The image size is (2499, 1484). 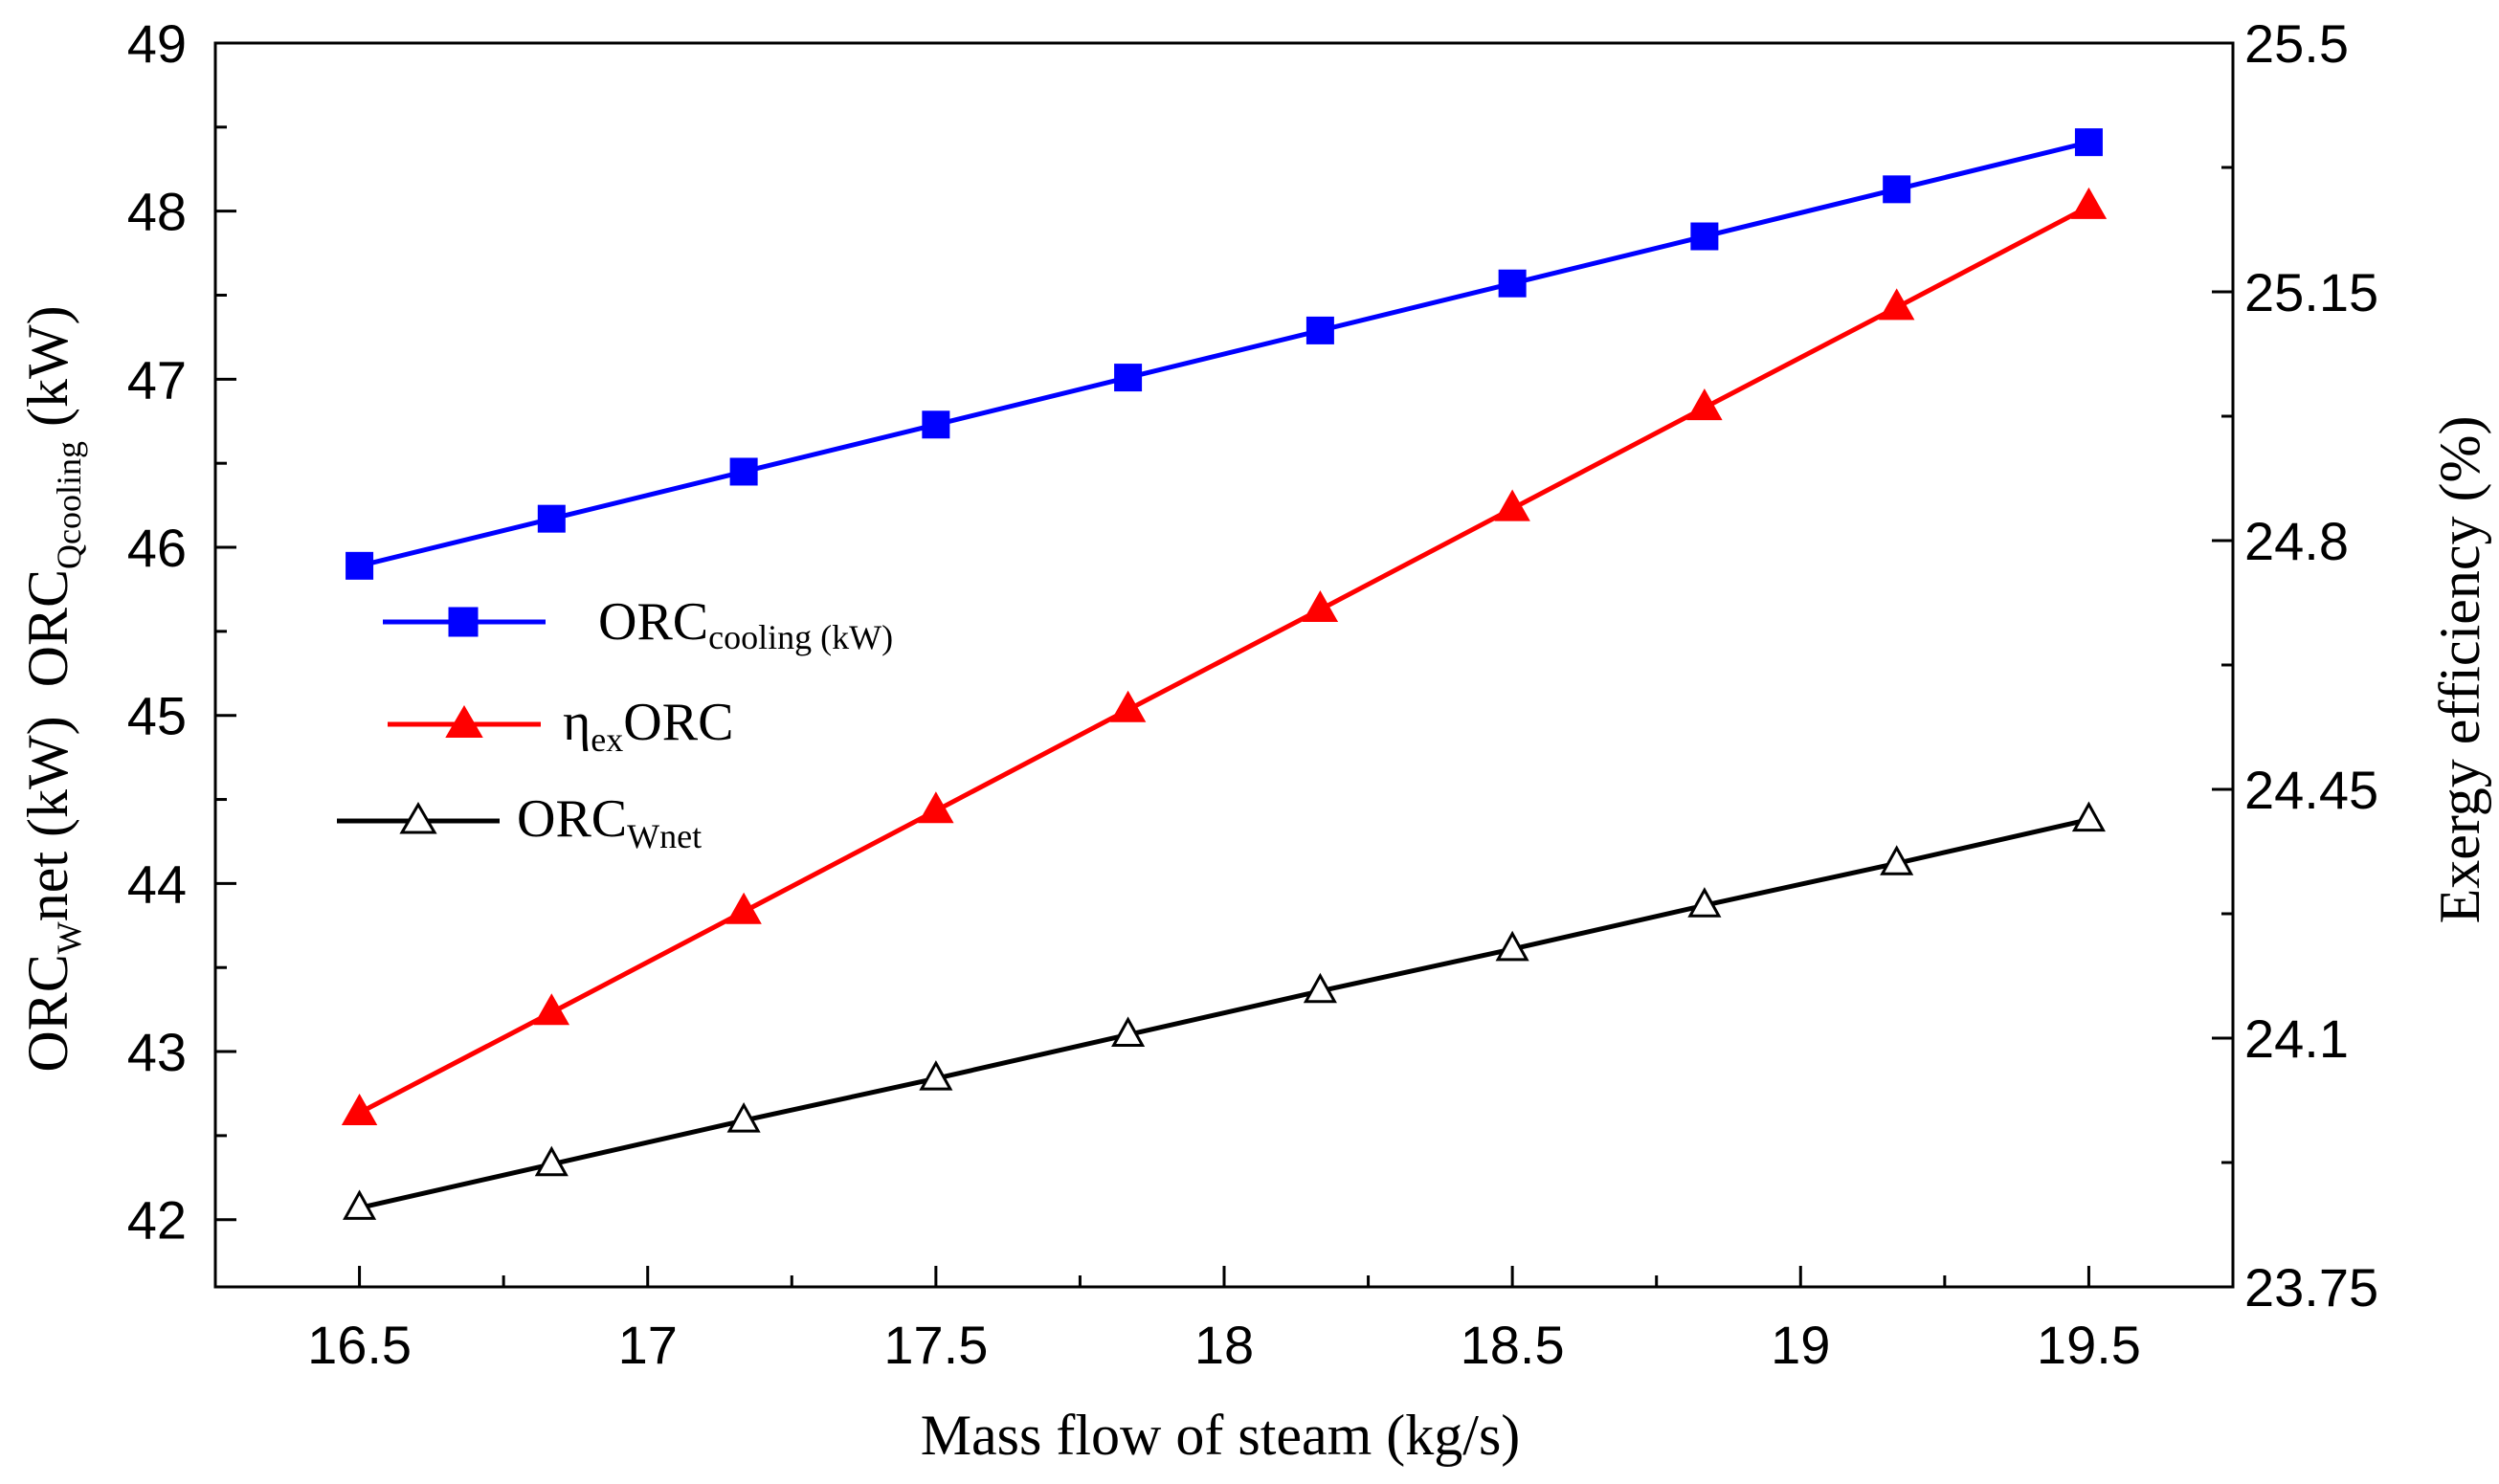 I want to click on legend-sub-exergy: ex, so click(x=607, y=739).